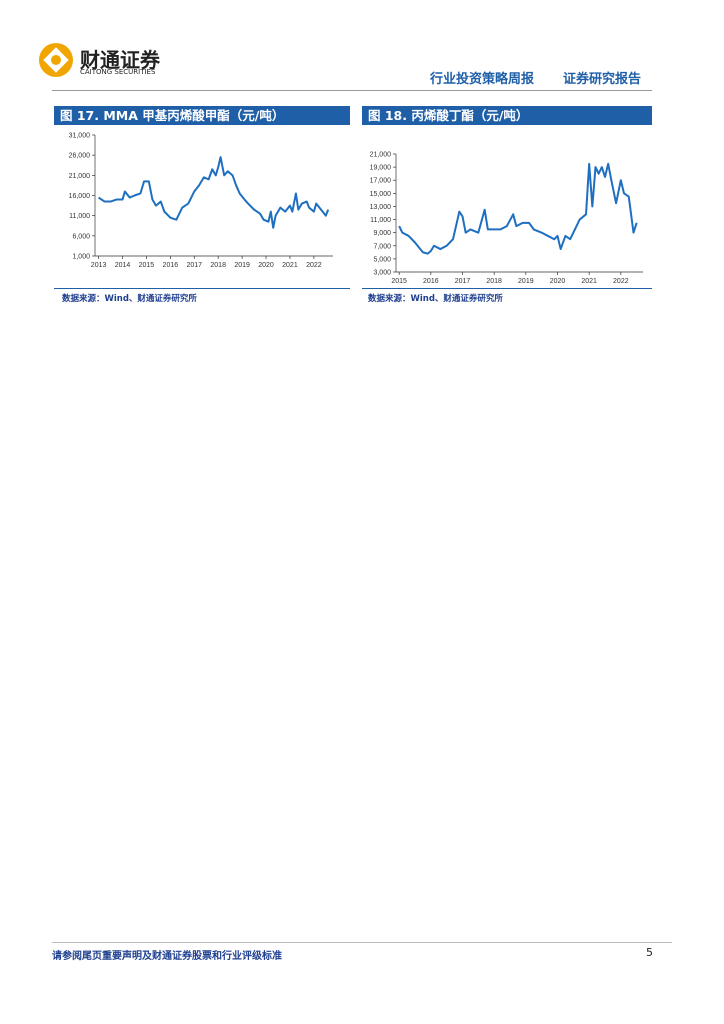  I want to click on header-rule, so click(352, 90).